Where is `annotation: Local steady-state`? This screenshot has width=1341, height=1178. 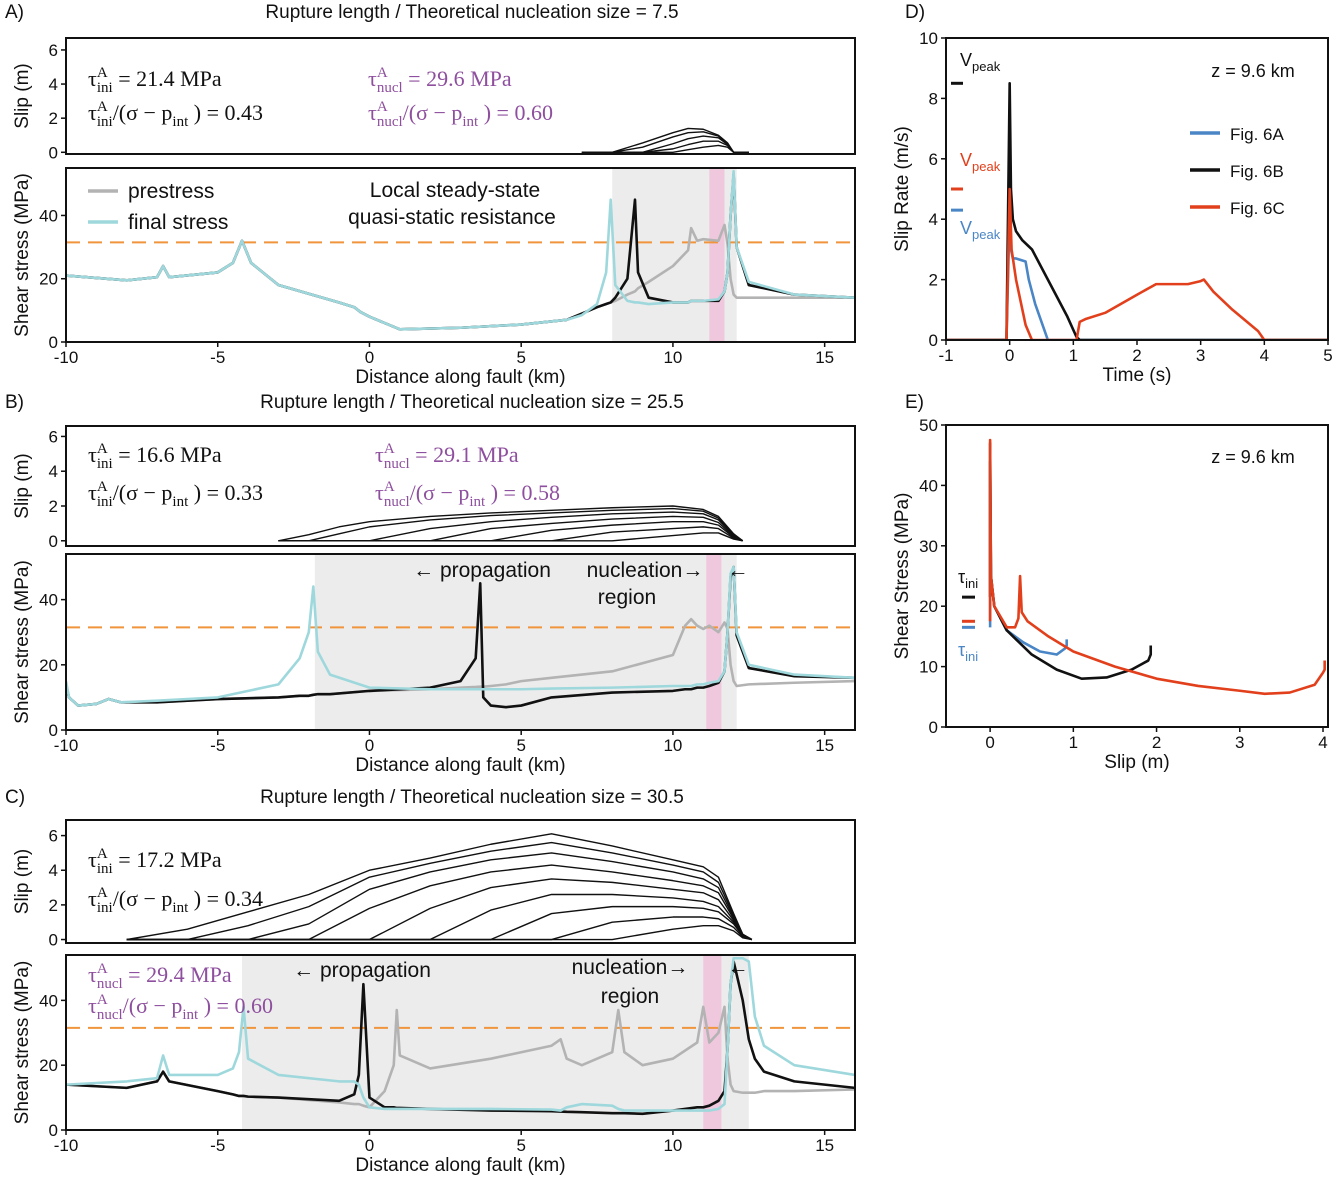
annotation: Local steady-state is located at coordinates (455, 190).